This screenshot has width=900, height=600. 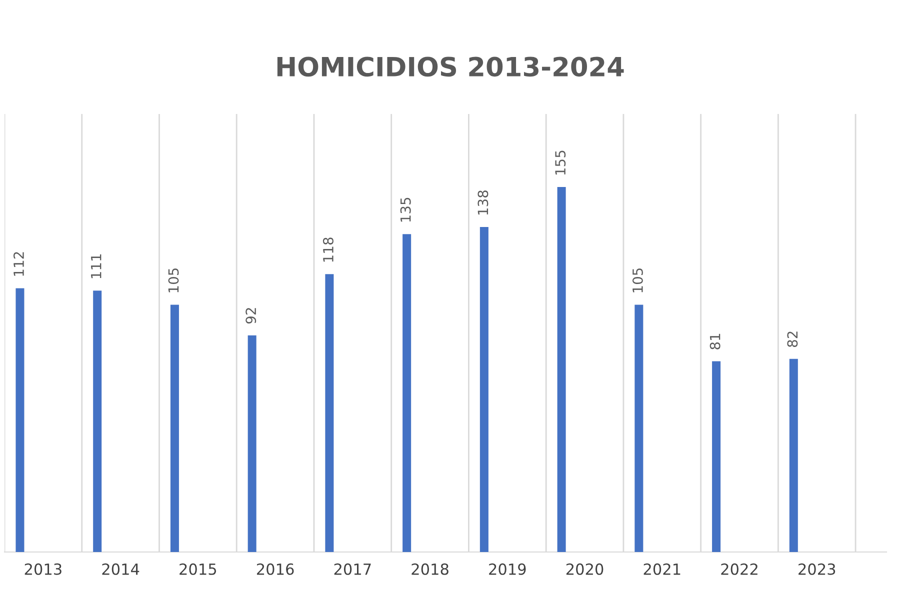 What do you see at coordinates (275, 569) in the screenshot?
I see `x-tick-label: 2016` at bounding box center [275, 569].